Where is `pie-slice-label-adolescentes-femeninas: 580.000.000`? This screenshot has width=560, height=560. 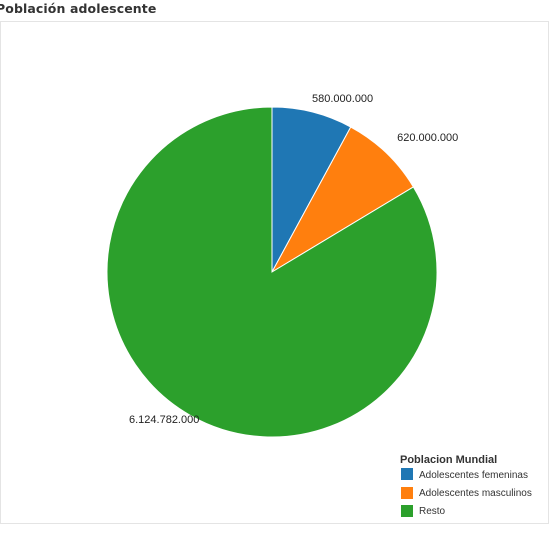
pie-slice-label-adolescentes-femeninas: 580.000.000 is located at coordinates (342, 99).